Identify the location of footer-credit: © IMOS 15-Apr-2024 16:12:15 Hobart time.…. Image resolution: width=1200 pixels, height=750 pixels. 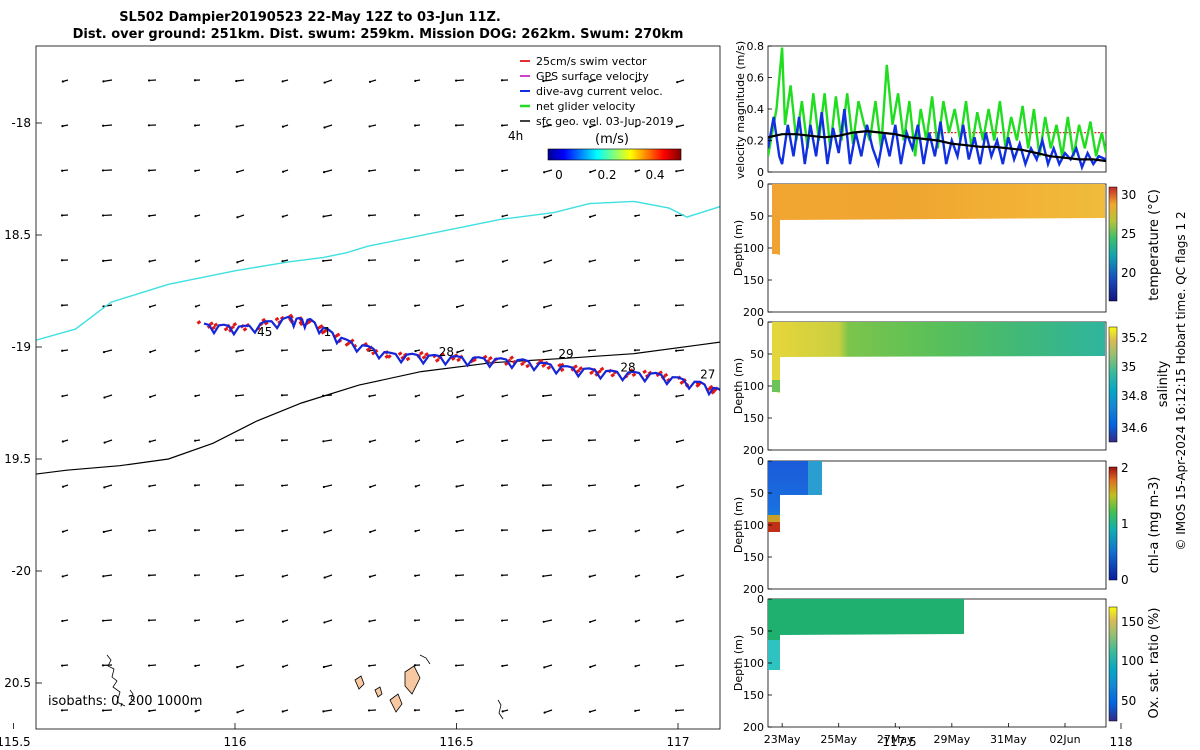
(1181, 380).